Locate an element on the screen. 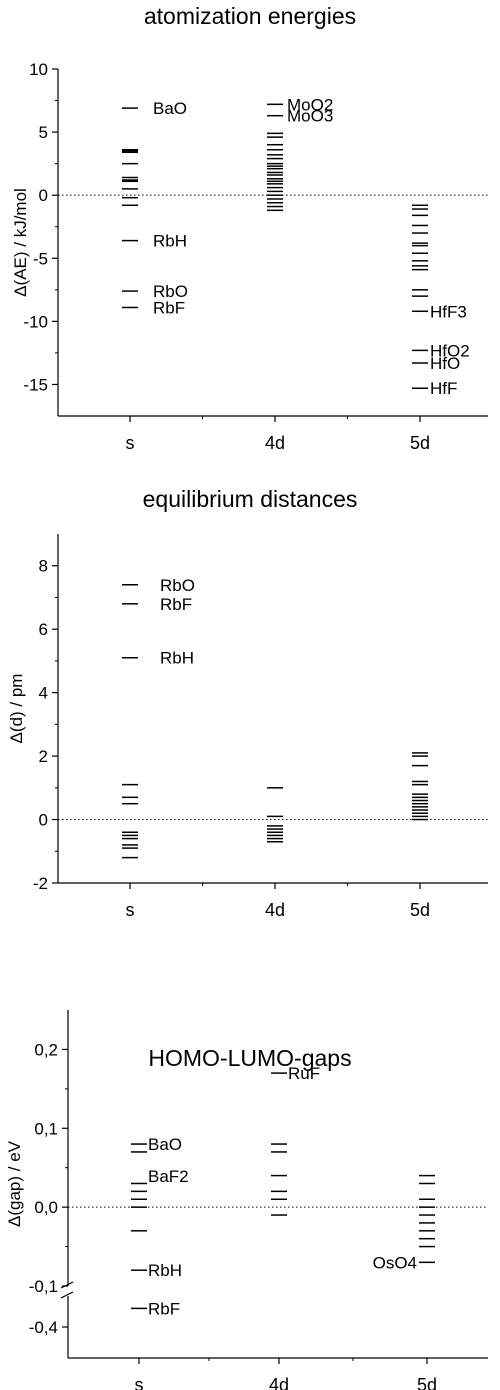 This screenshot has width=500, height=1390. annotation-label: RuF is located at coordinates (304, 1073).